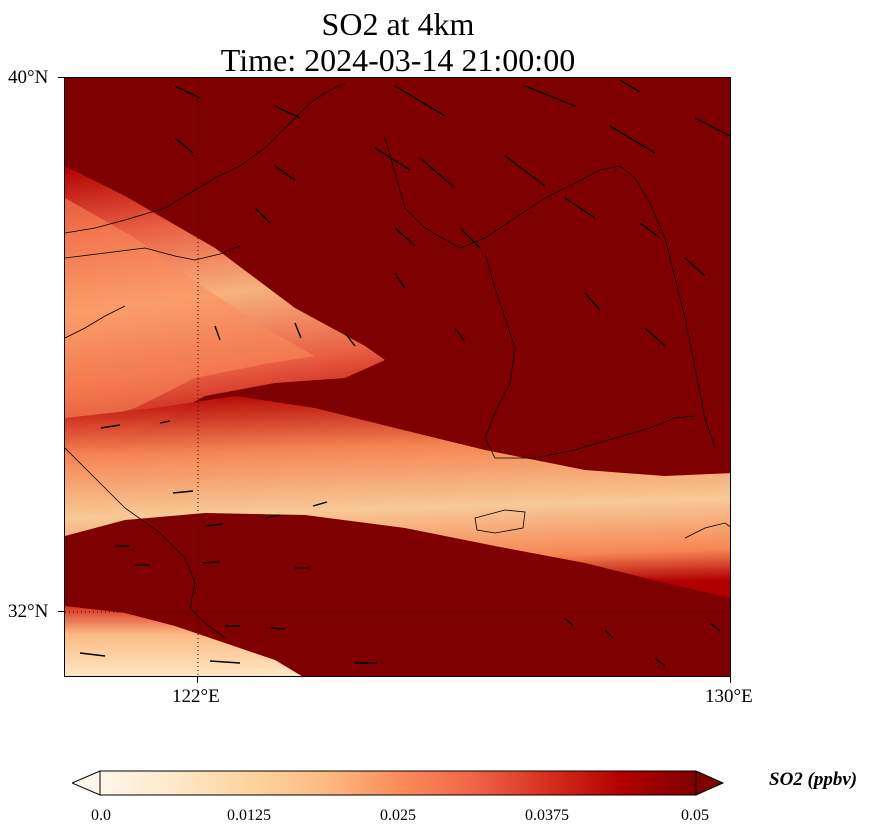 Image resolution: width=875 pixels, height=836 pixels. What do you see at coordinates (183, 641) in the screenshot?
I see `so2-plume-southwest` at bounding box center [183, 641].